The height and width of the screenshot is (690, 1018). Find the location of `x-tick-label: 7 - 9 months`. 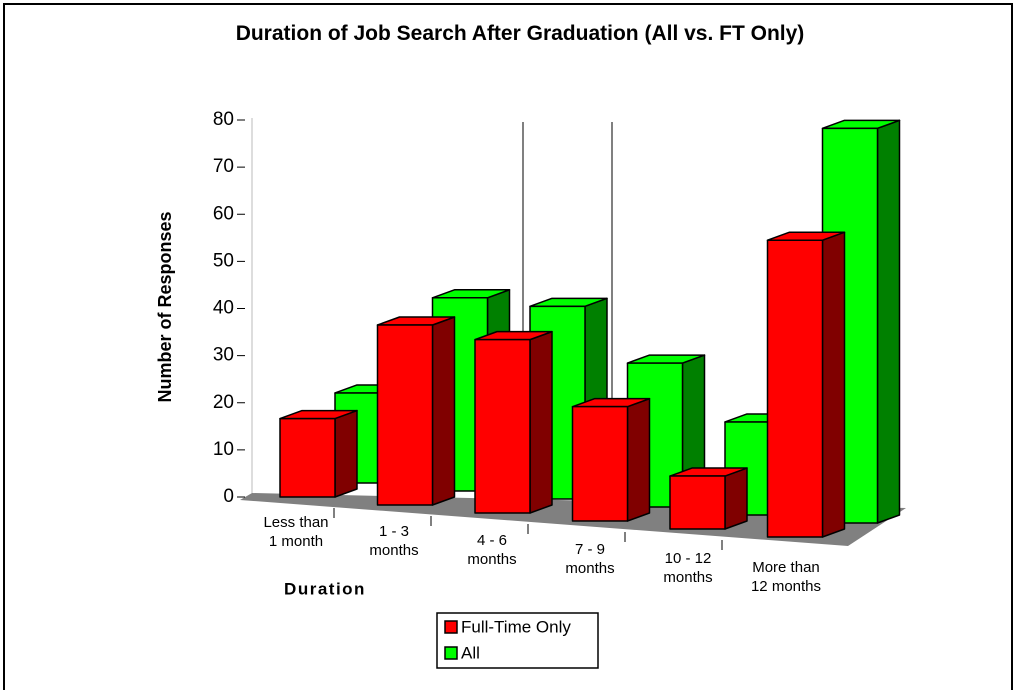

x-tick-label: 7 - 9 months is located at coordinates (590, 559).